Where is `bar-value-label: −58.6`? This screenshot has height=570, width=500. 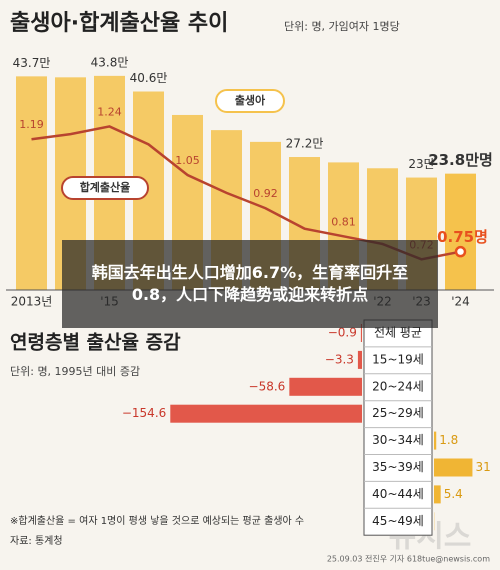
bar-value-label: −58.6 is located at coordinates (267, 386).